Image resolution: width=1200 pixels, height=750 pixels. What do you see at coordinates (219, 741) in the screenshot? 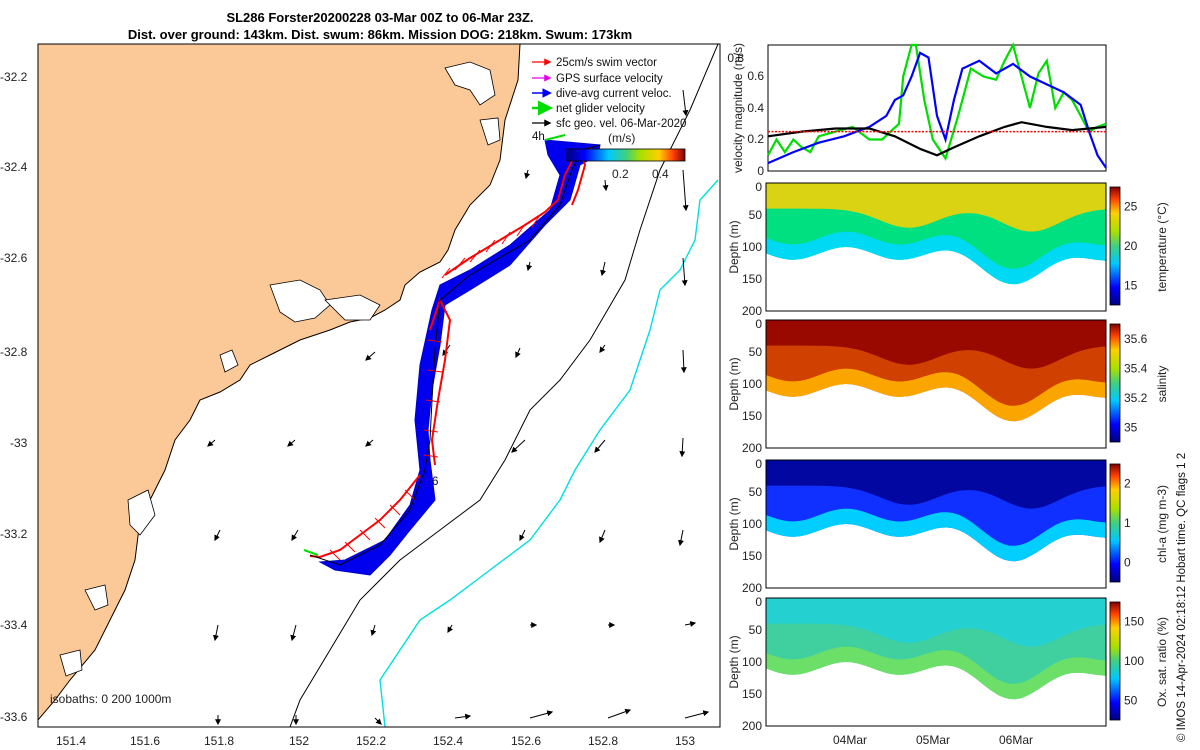
I see `svg-text: 151.8` at bounding box center [219, 741].